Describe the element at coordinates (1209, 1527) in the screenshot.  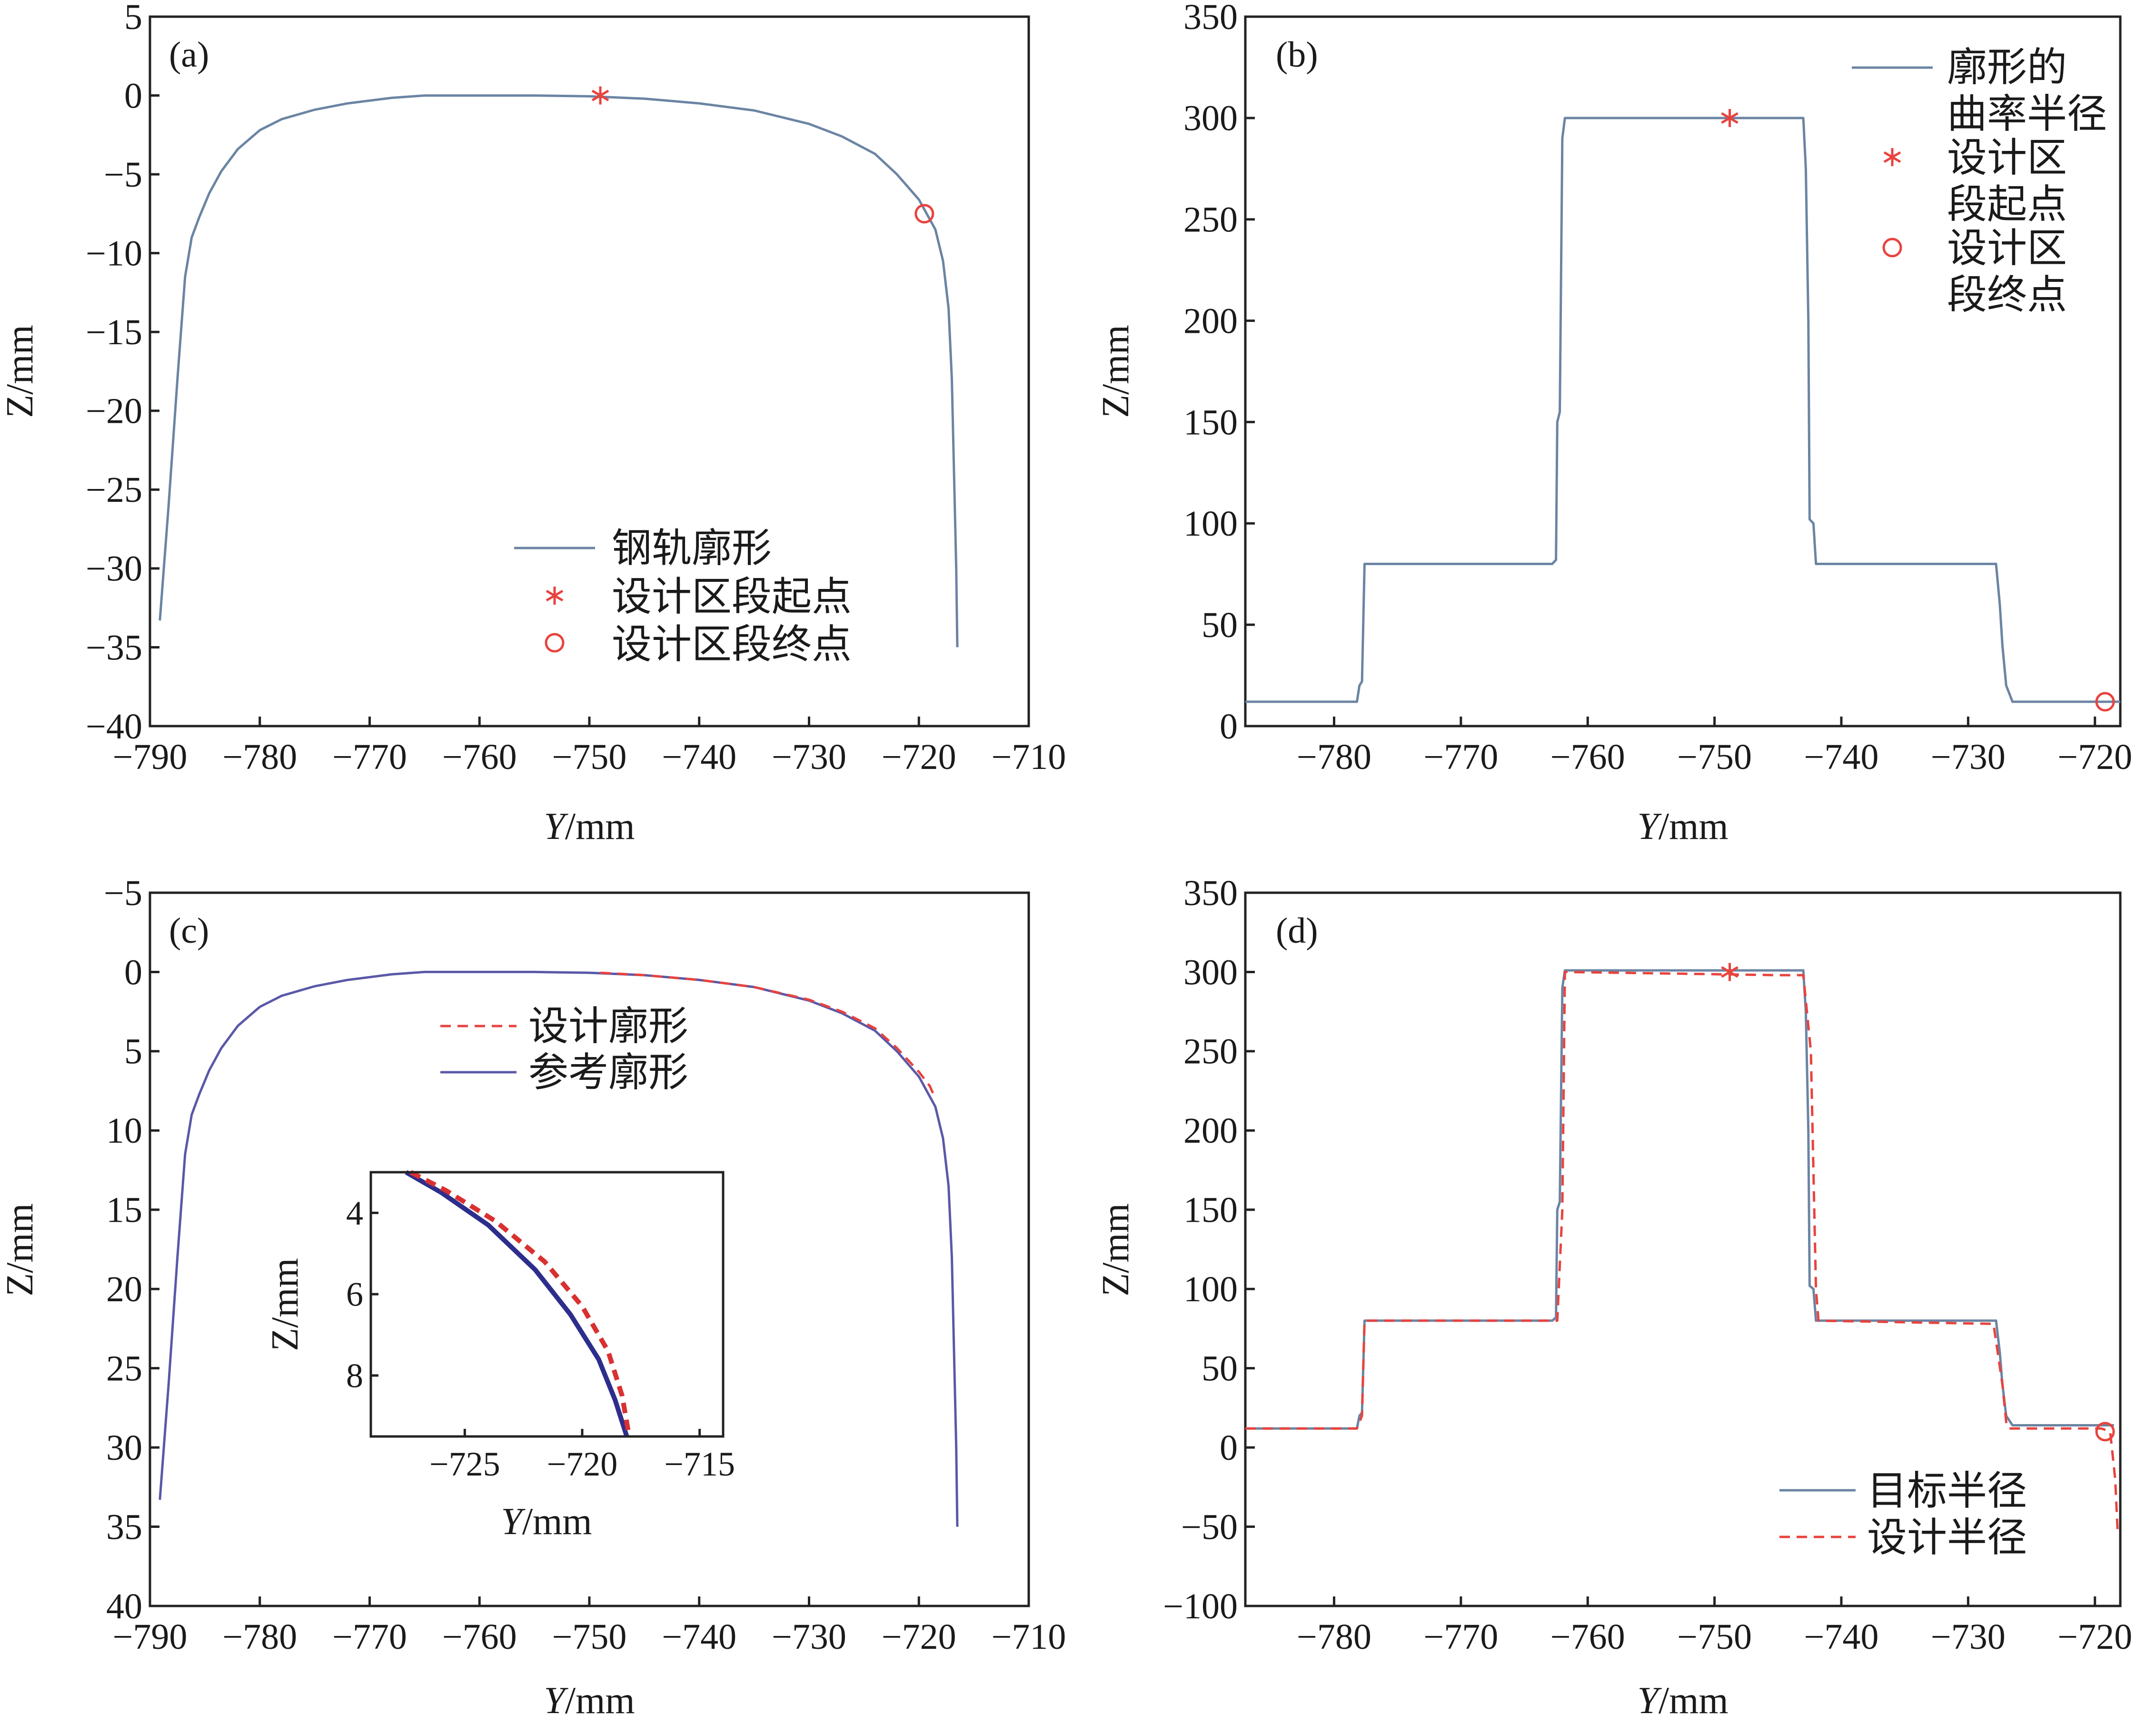
I see `d-y-tick-label: −50` at that location.